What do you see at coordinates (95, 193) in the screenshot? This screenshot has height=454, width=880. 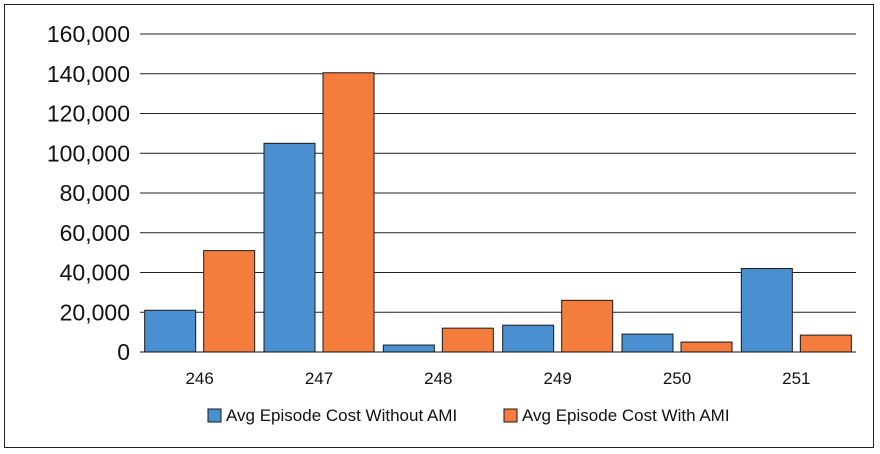 I see `y-tick-label: 80,000` at bounding box center [95, 193].